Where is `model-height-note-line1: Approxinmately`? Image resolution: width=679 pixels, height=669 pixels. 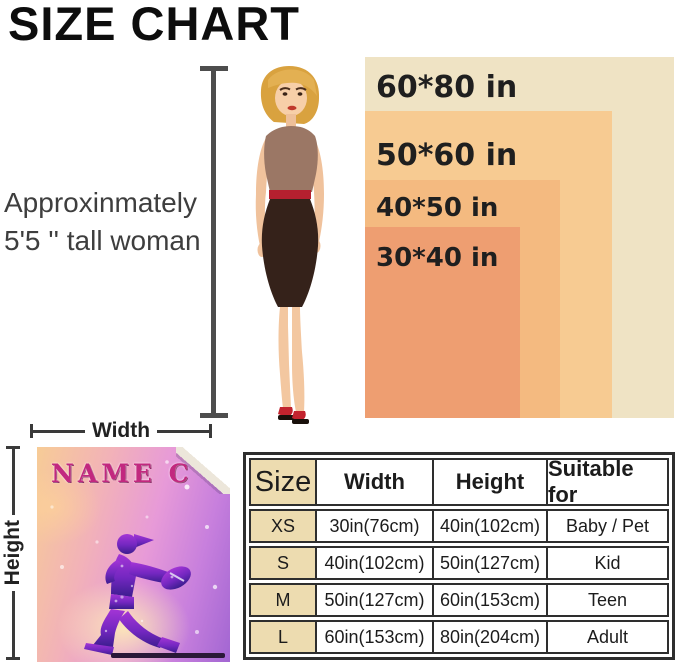
model-height-note-line1: Approxinmately is located at coordinates (100, 202).